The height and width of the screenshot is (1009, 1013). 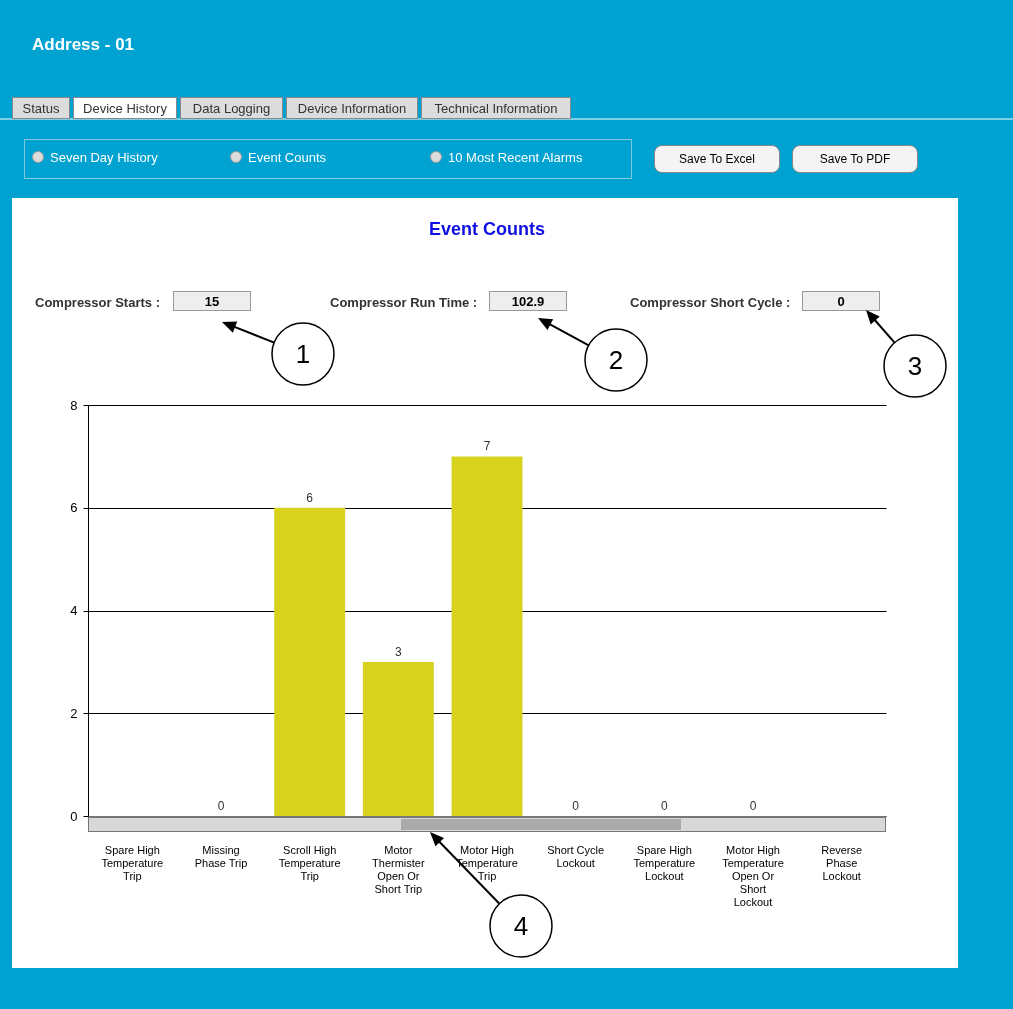 I want to click on text: 4, so click(x=521, y=926).